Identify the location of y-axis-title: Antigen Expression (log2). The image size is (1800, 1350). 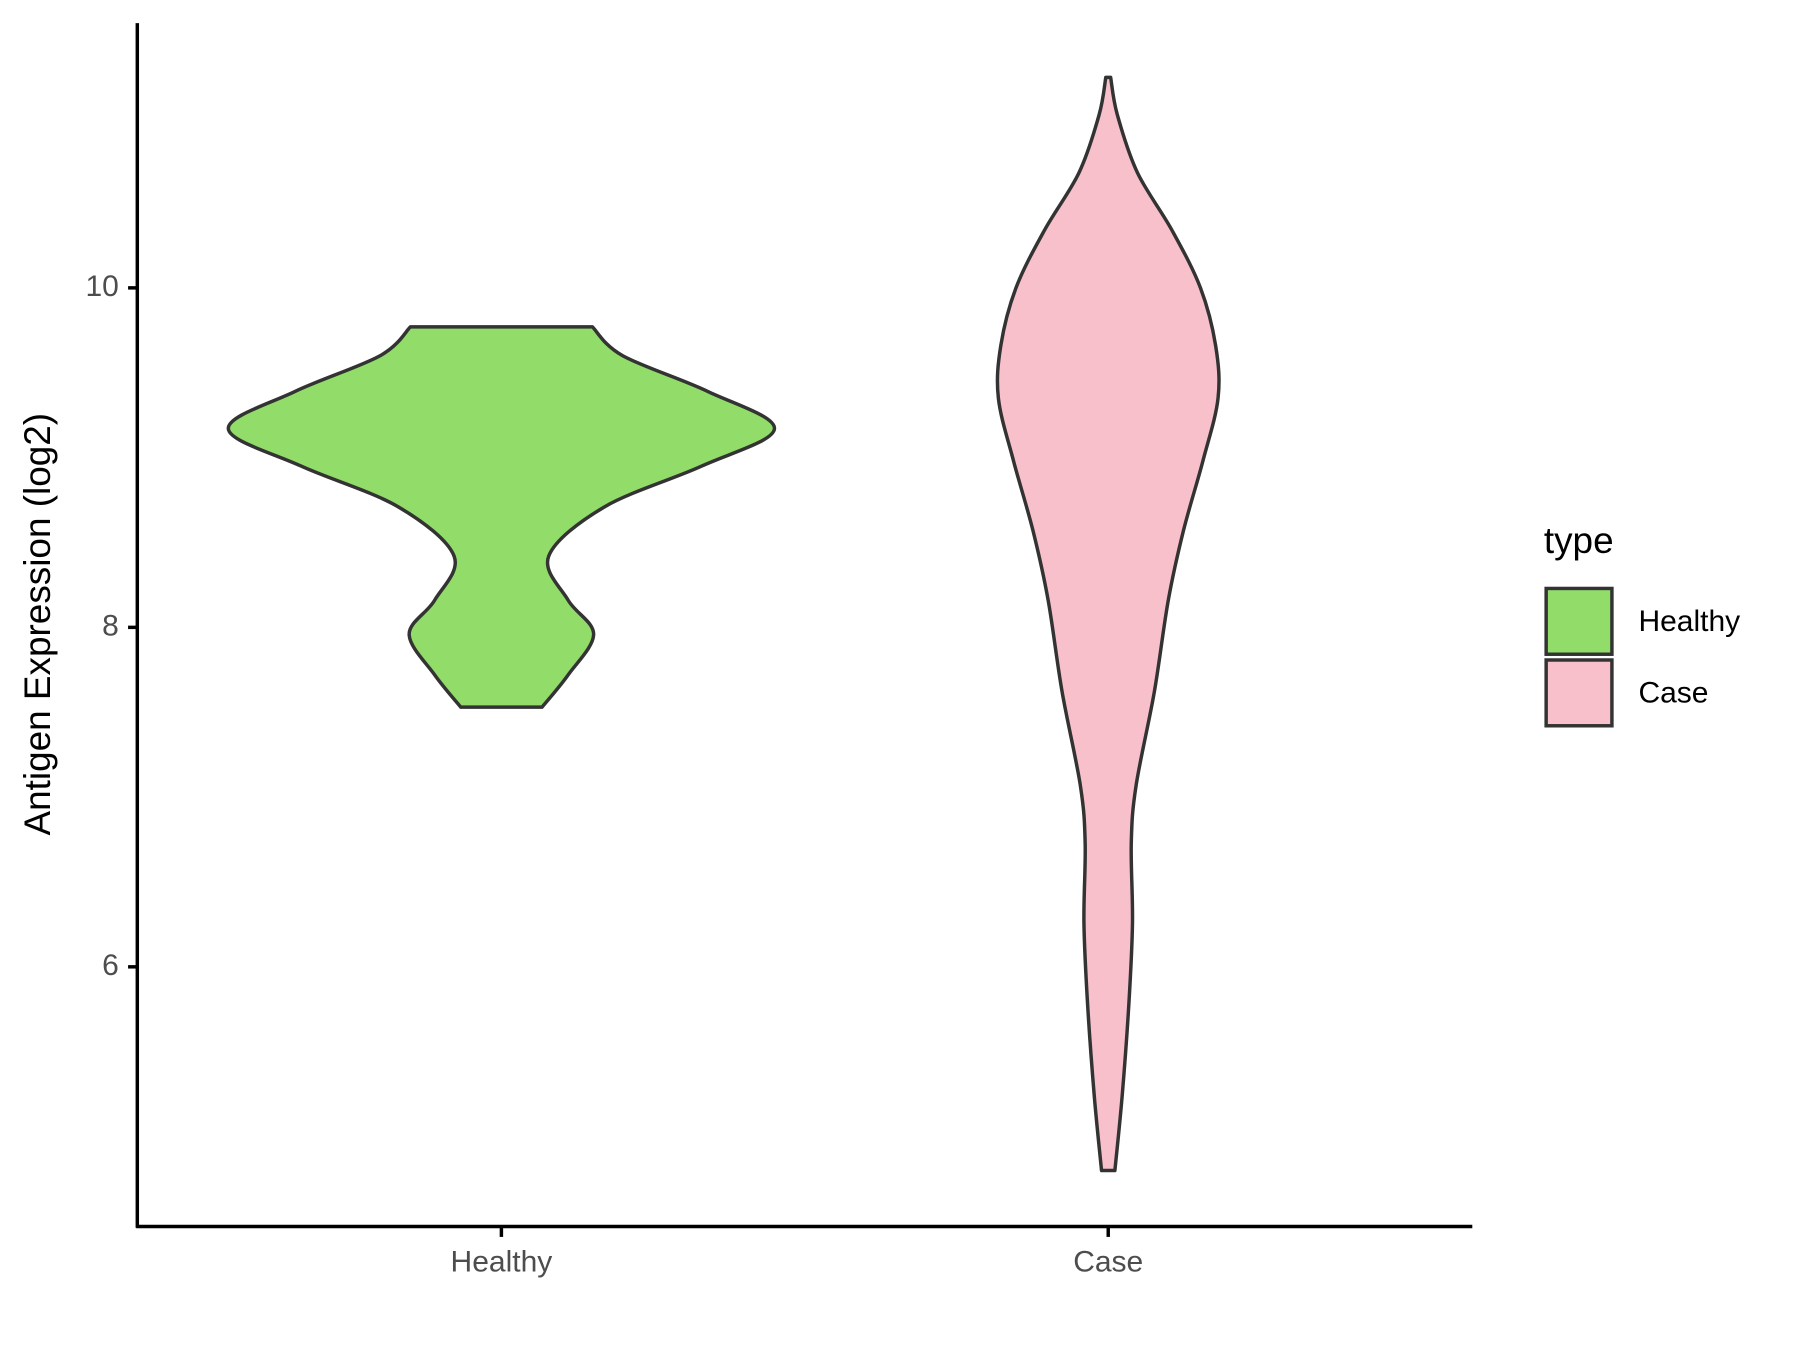
(37, 624).